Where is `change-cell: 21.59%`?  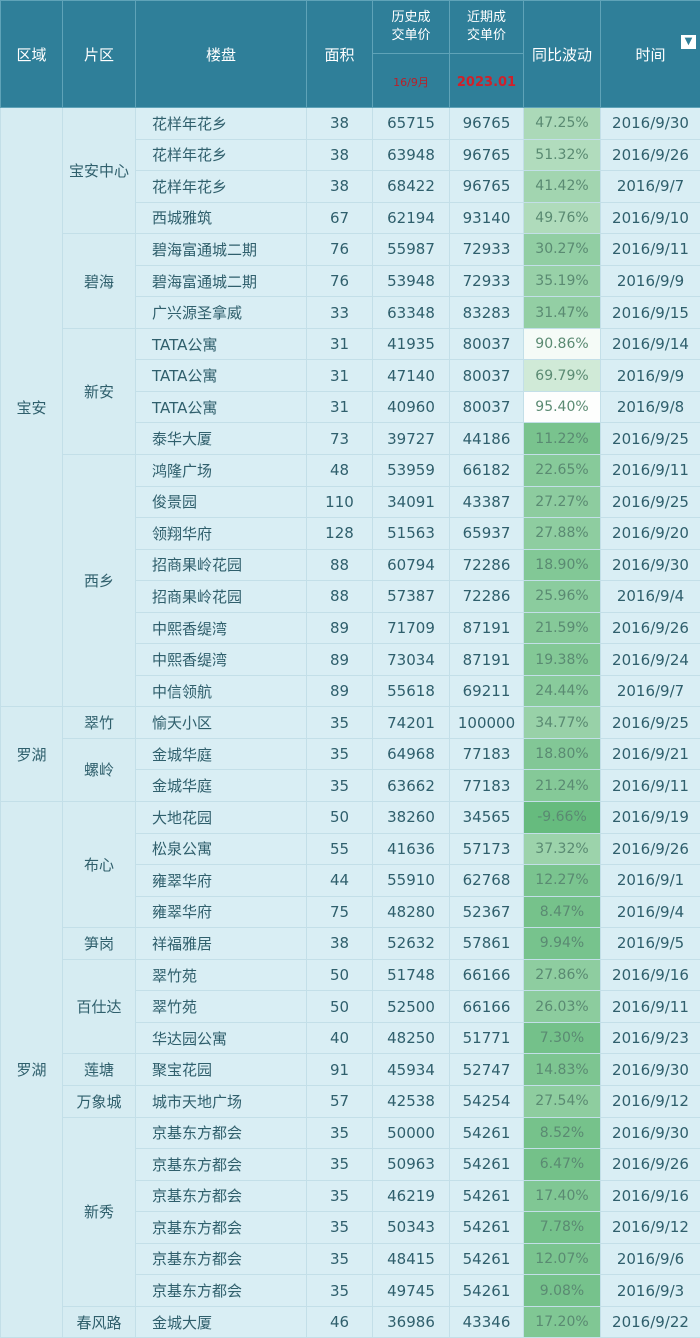 change-cell: 21.59% is located at coordinates (562, 628).